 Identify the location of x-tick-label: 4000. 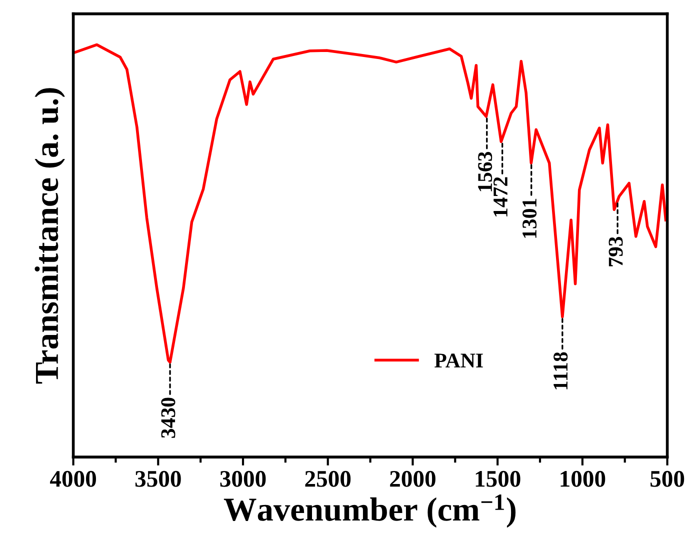
(73, 478).